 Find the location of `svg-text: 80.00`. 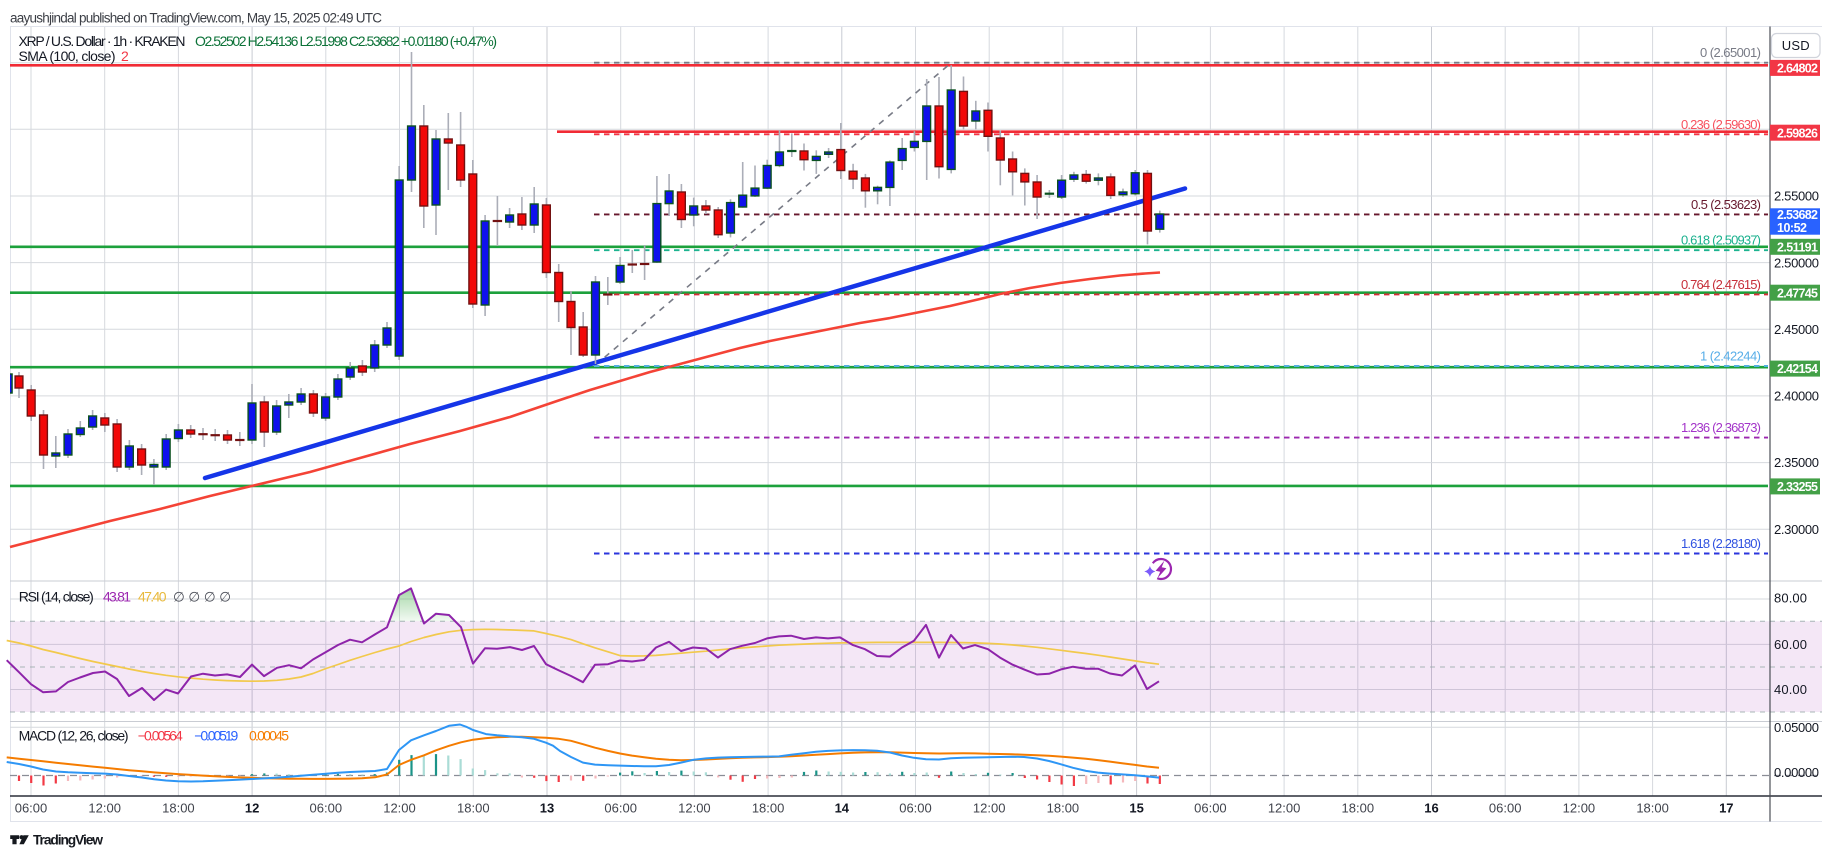

svg-text: 80.00 is located at coordinates (1790, 598).